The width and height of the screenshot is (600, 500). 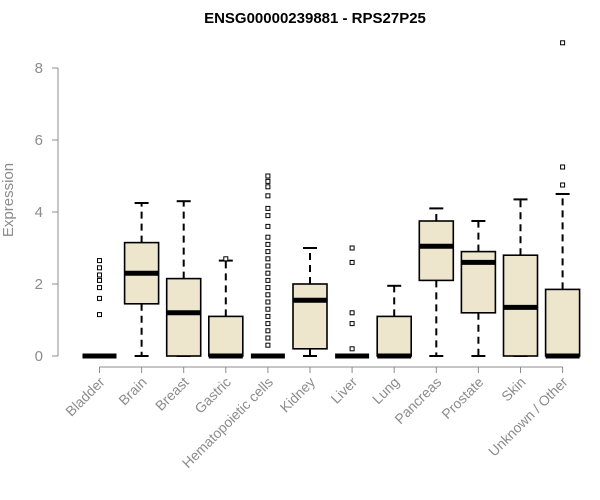 I want to click on x-tick-label: Skin, so click(x=513, y=389).